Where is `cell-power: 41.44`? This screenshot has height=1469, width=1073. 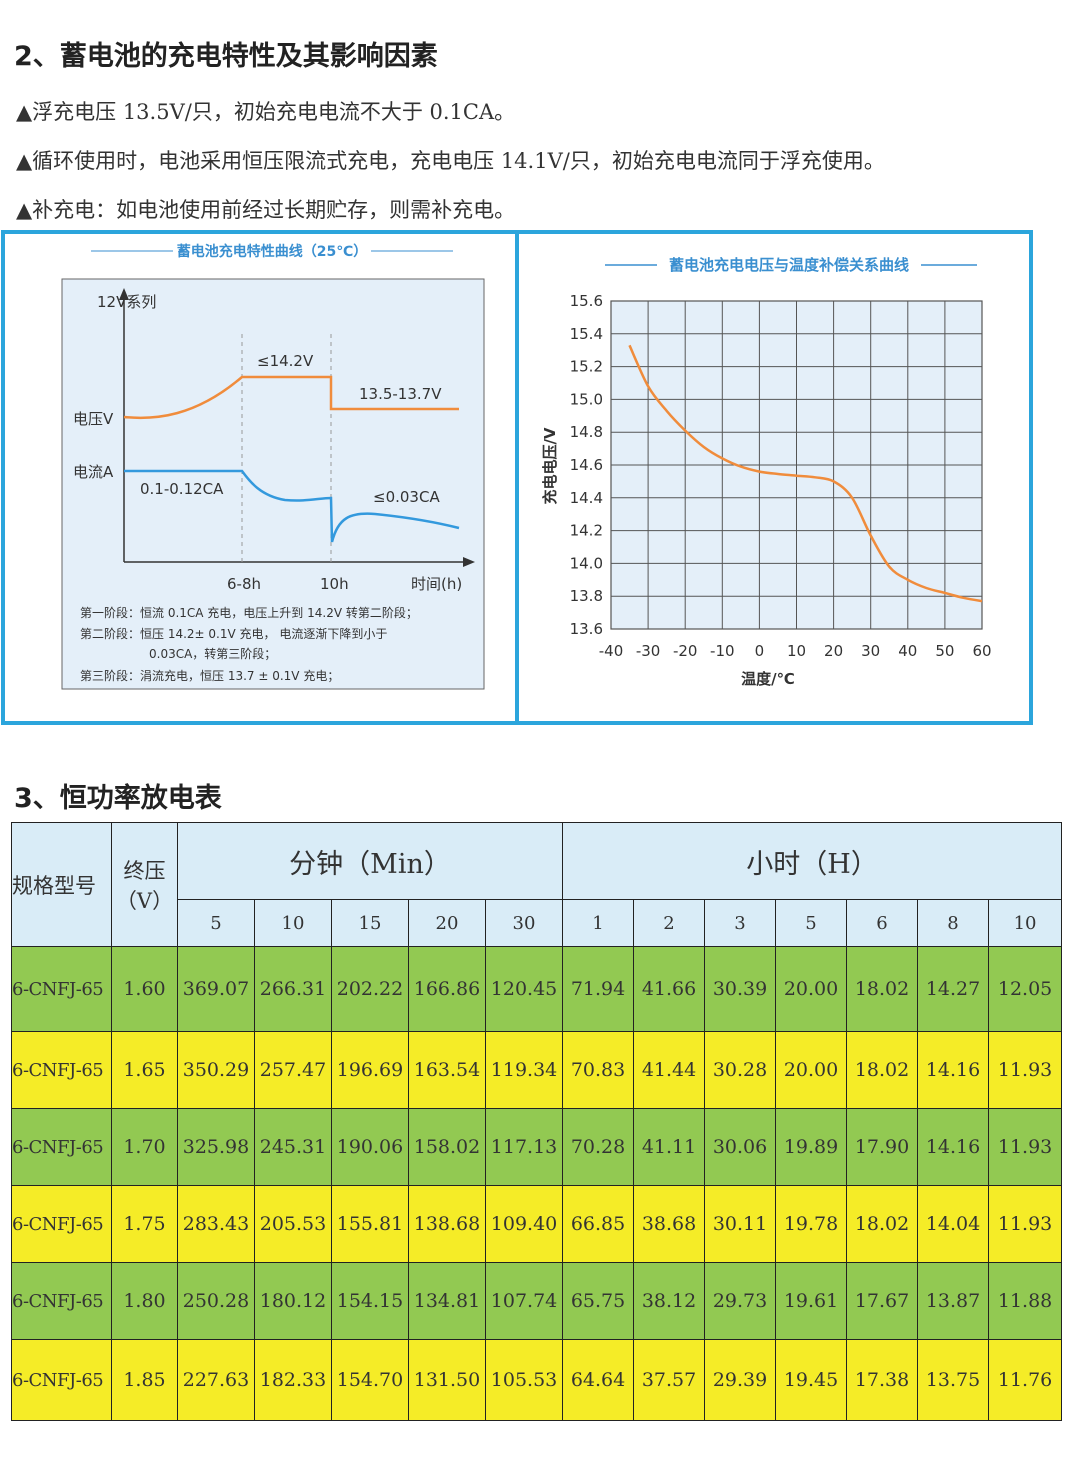
cell-power: 41.44 is located at coordinates (669, 1070).